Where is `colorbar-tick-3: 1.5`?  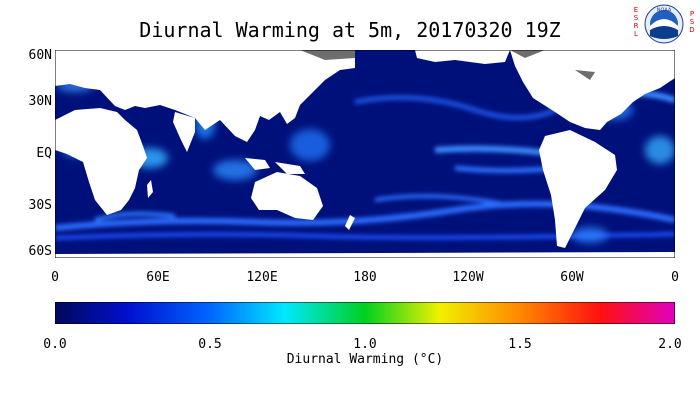
colorbar-tick-3: 1.5 is located at coordinates (520, 344).